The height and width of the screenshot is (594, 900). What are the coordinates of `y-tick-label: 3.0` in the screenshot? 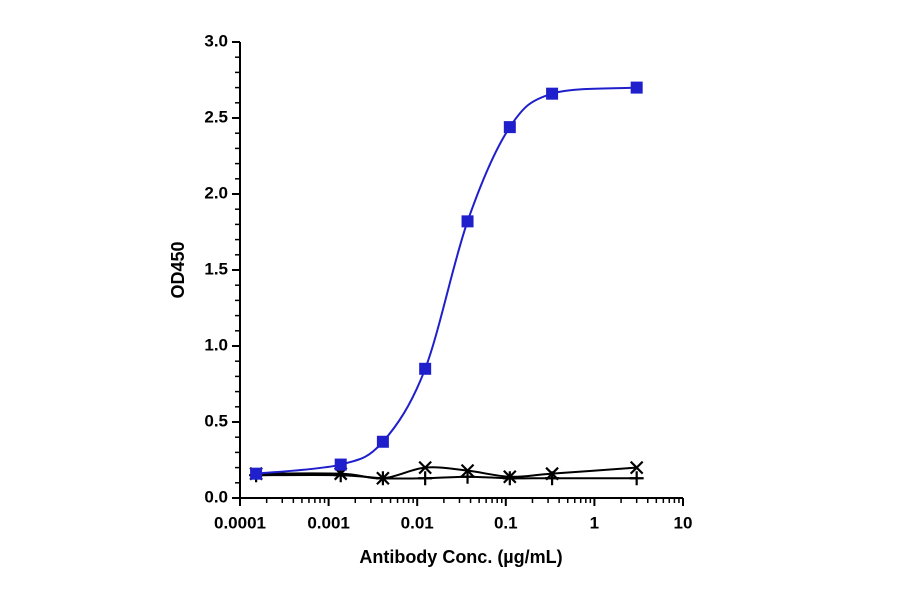 It's located at (216, 40).